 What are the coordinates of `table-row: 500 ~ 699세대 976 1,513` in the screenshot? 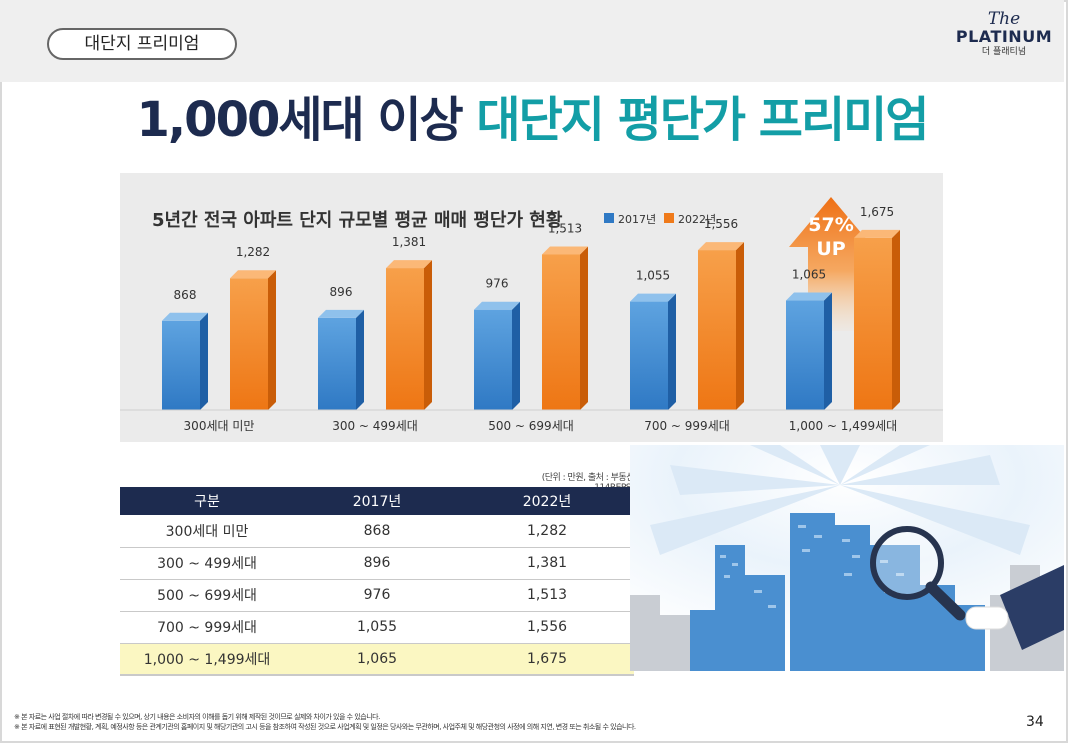 It's located at (377, 595).